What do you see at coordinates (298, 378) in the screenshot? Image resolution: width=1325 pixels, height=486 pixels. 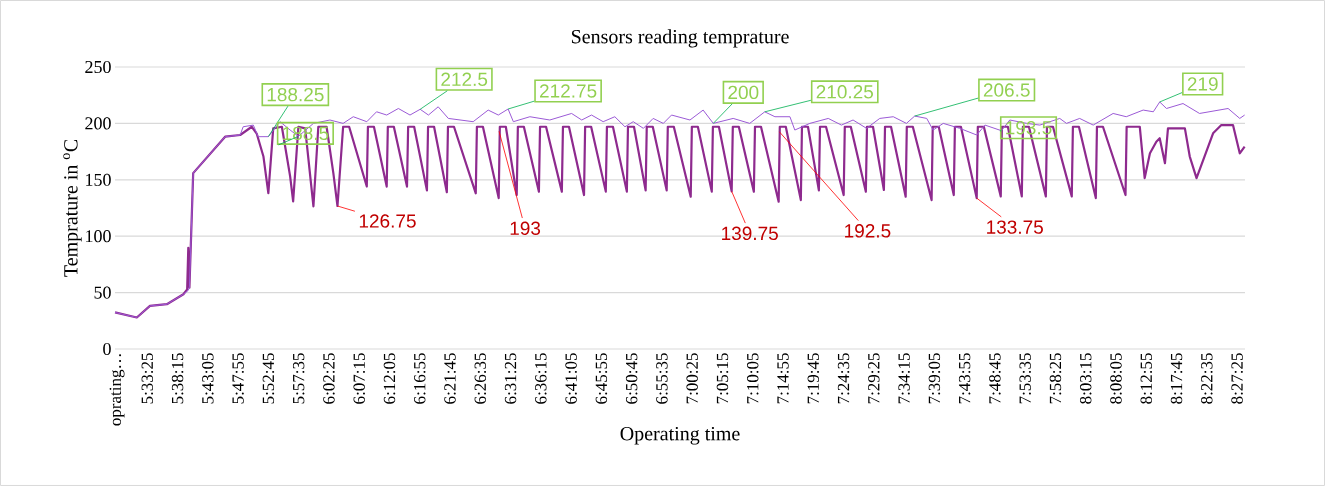 I see `x-tick-label: 5:57:35` at bounding box center [298, 378].